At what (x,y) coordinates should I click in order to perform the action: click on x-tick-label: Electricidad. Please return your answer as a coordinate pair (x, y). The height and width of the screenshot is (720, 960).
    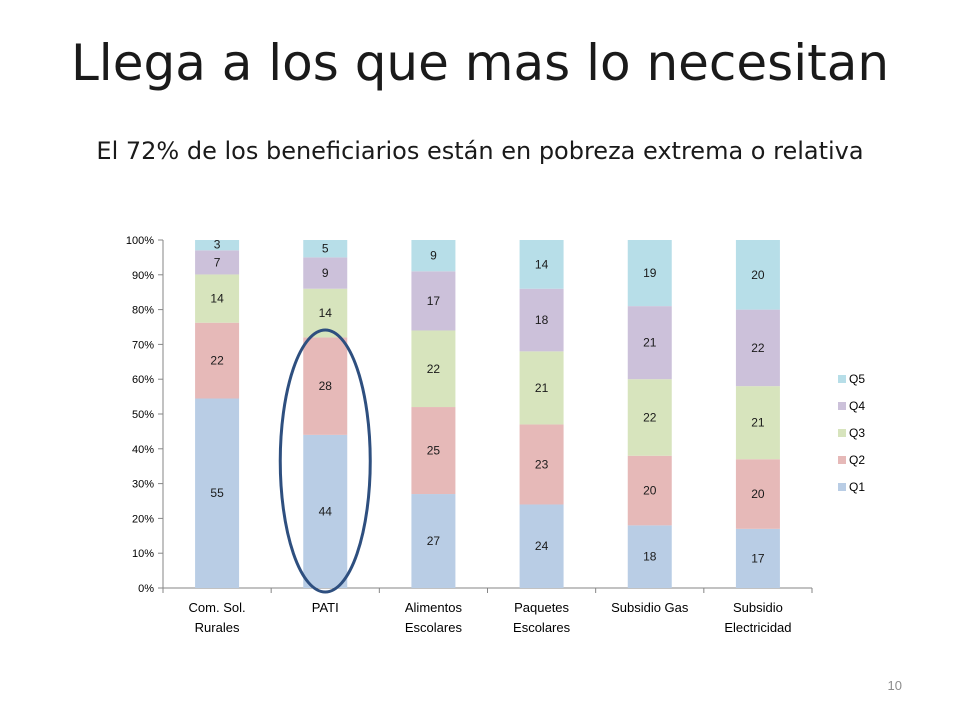
    Looking at the image, I should click on (757, 627).